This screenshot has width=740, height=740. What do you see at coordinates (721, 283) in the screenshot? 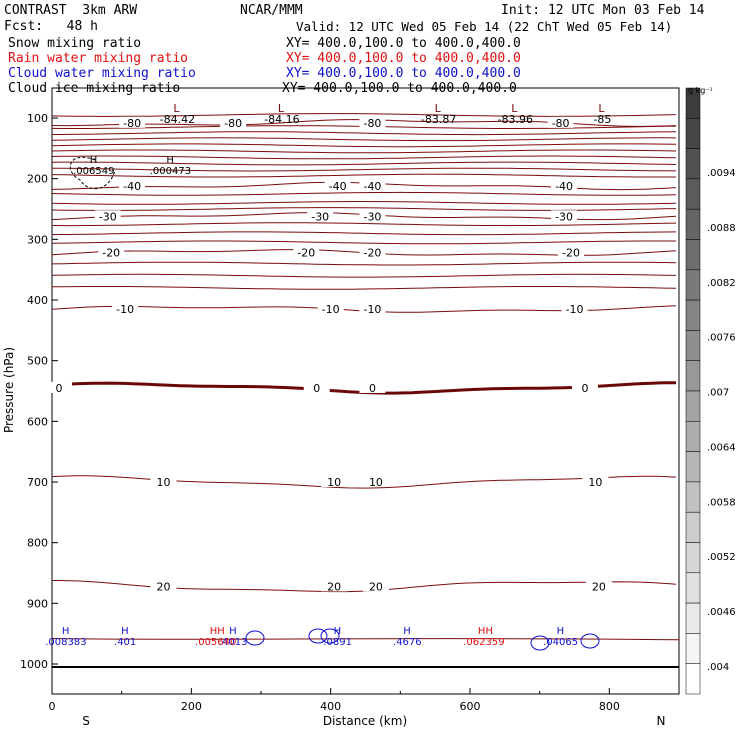
I see `colorbar-tick-label: .0082` at bounding box center [721, 283].